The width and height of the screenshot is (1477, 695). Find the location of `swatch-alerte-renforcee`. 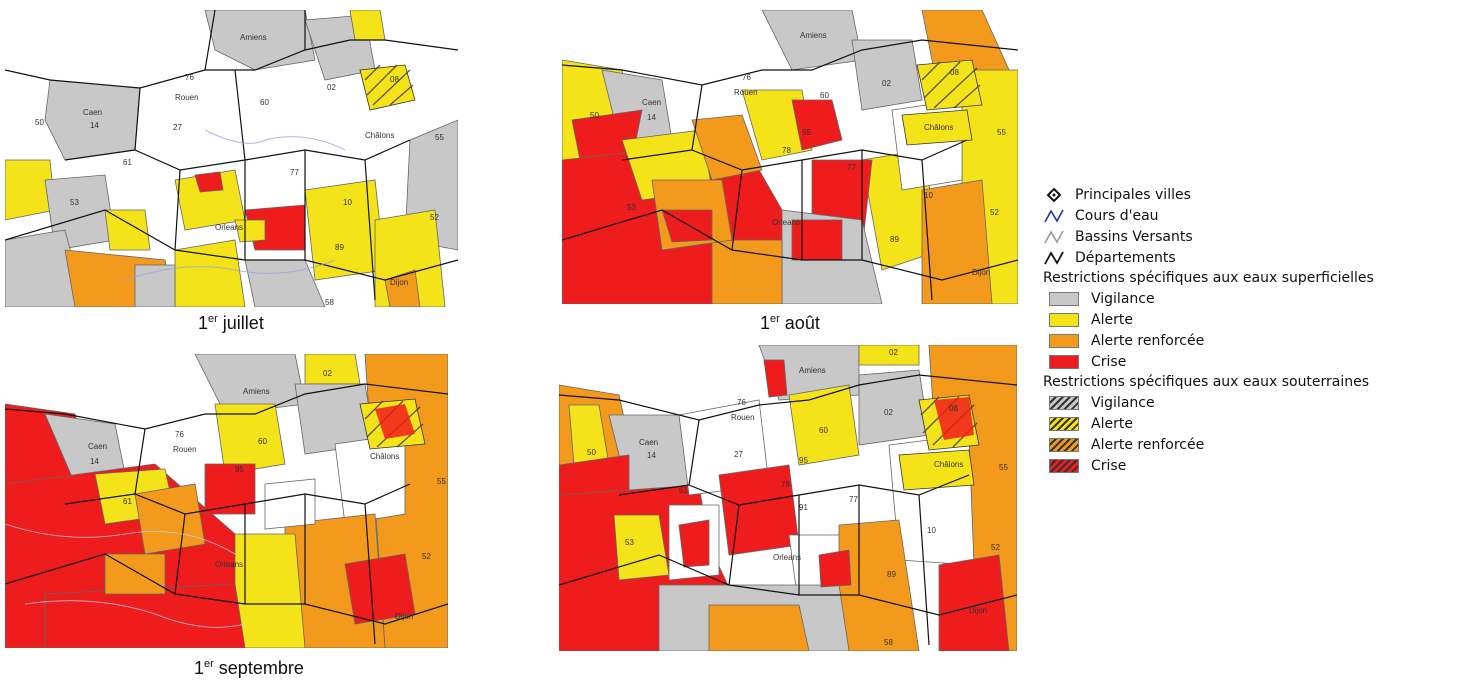

swatch-alerte-renforcee is located at coordinates (1064, 340).